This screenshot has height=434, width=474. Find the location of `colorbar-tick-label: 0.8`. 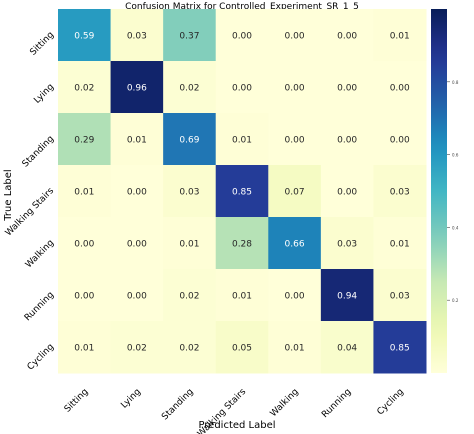

colorbar-tick-label: 0.8 is located at coordinates (455, 82).